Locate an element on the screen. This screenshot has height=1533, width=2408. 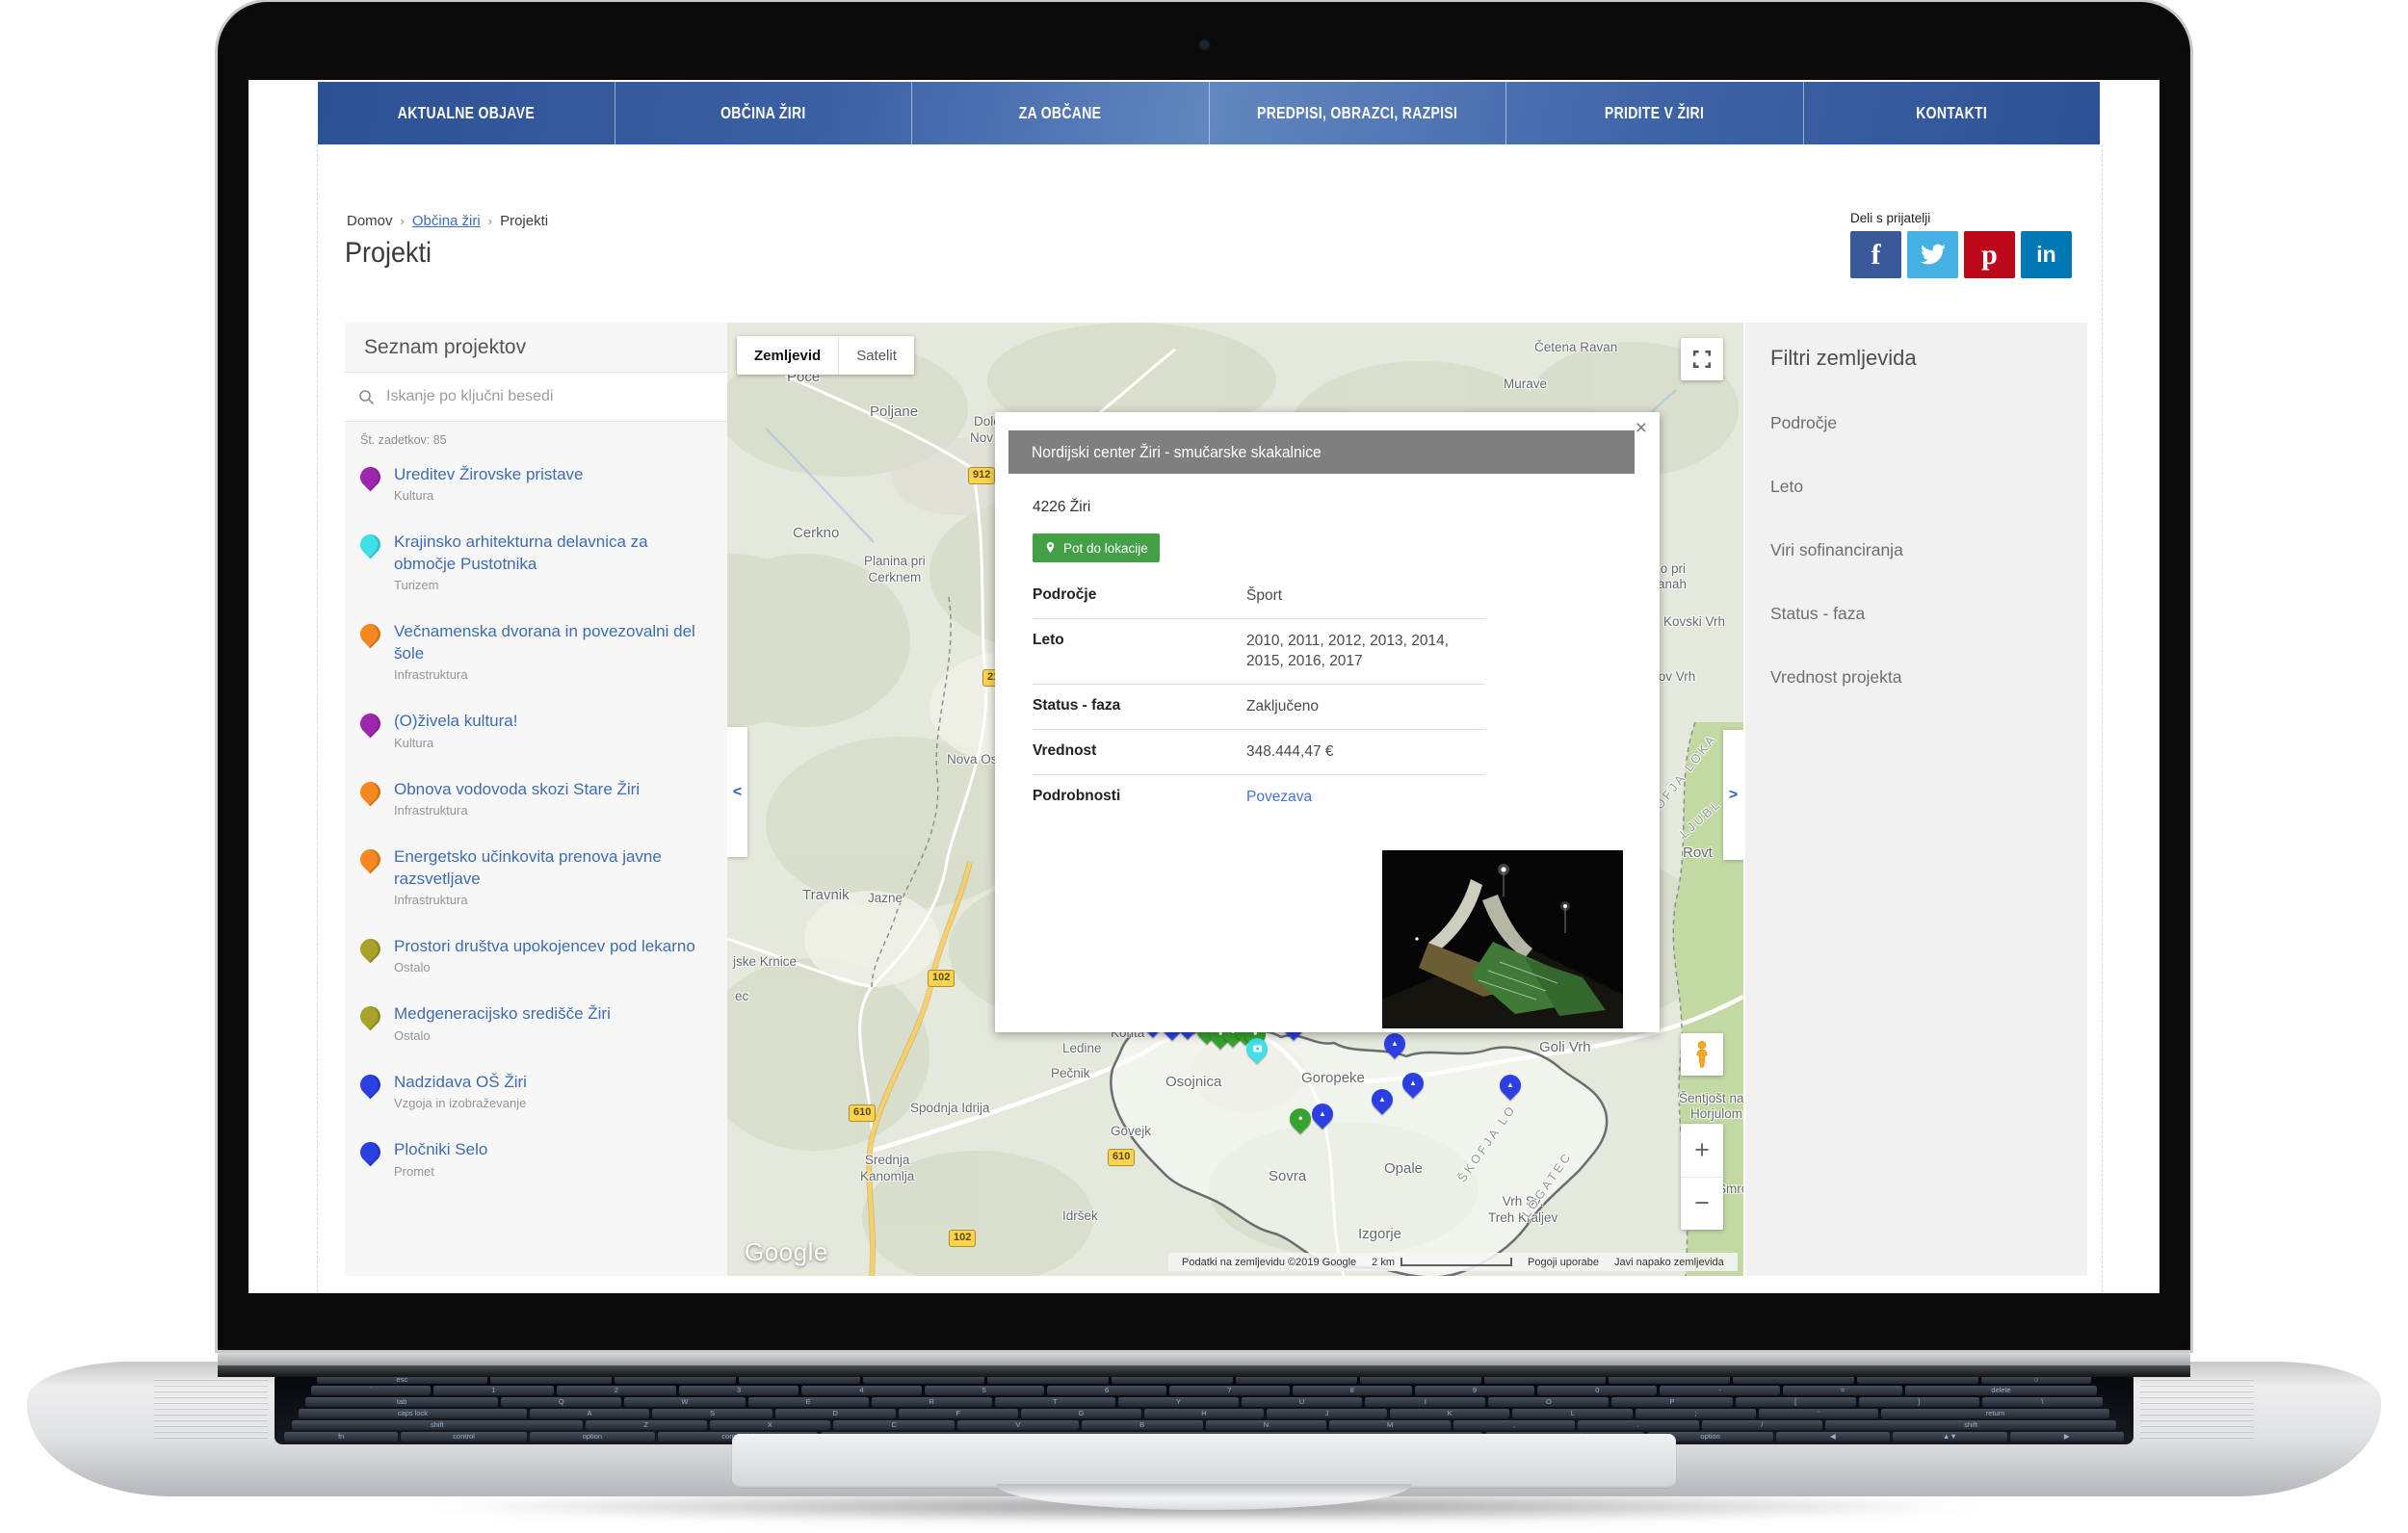
popup-row-link: Povezava is located at coordinates (1279, 796).